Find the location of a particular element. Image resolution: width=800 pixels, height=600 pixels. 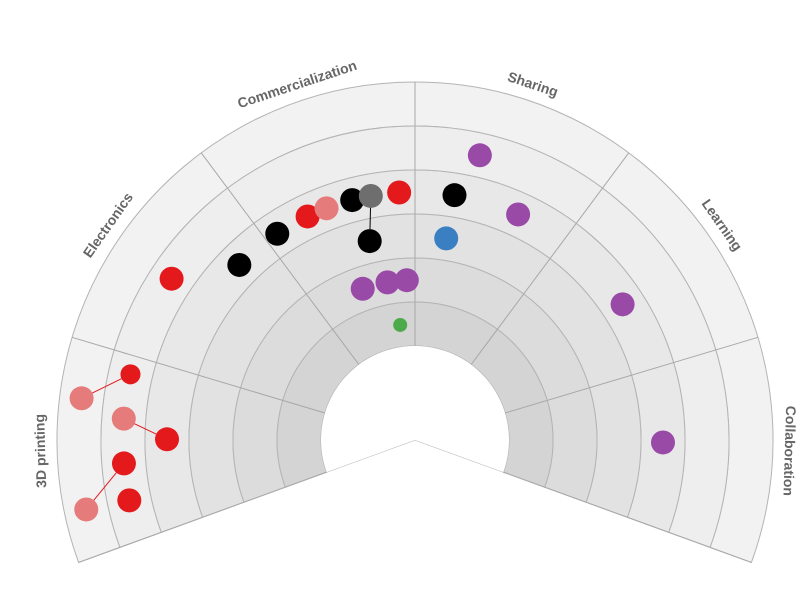

radar-center-hole is located at coordinates (415, 409).